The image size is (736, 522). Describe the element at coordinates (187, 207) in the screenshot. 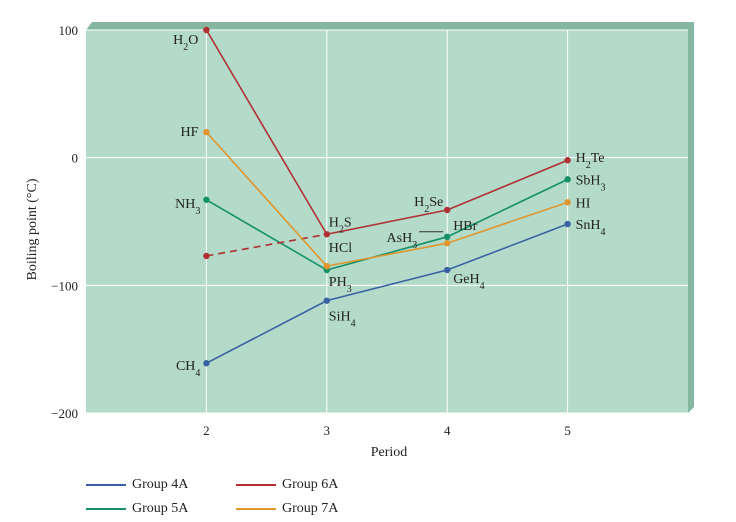

I see `point-label-nh3: NH3` at that location.